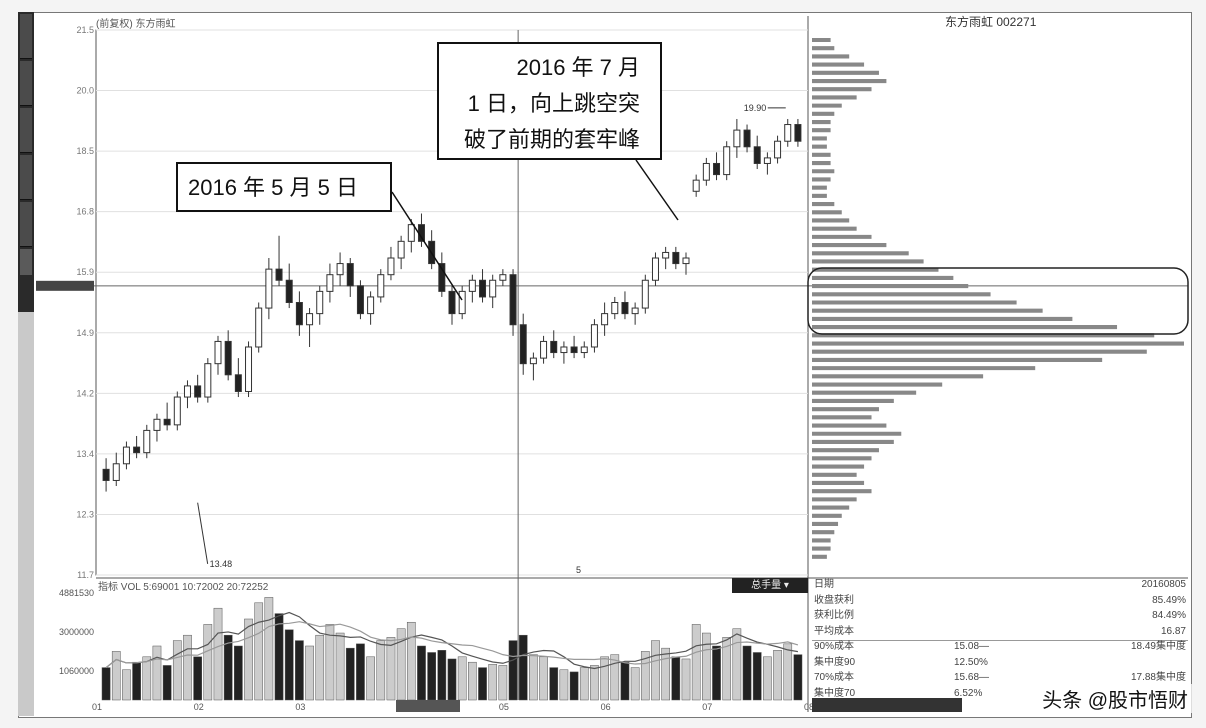 The height and width of the screenshot is (728, 1206). Describe the element at coordinates (1158, 677) in the screenshot. I see `stats-value: 17.88集中度` at that location.